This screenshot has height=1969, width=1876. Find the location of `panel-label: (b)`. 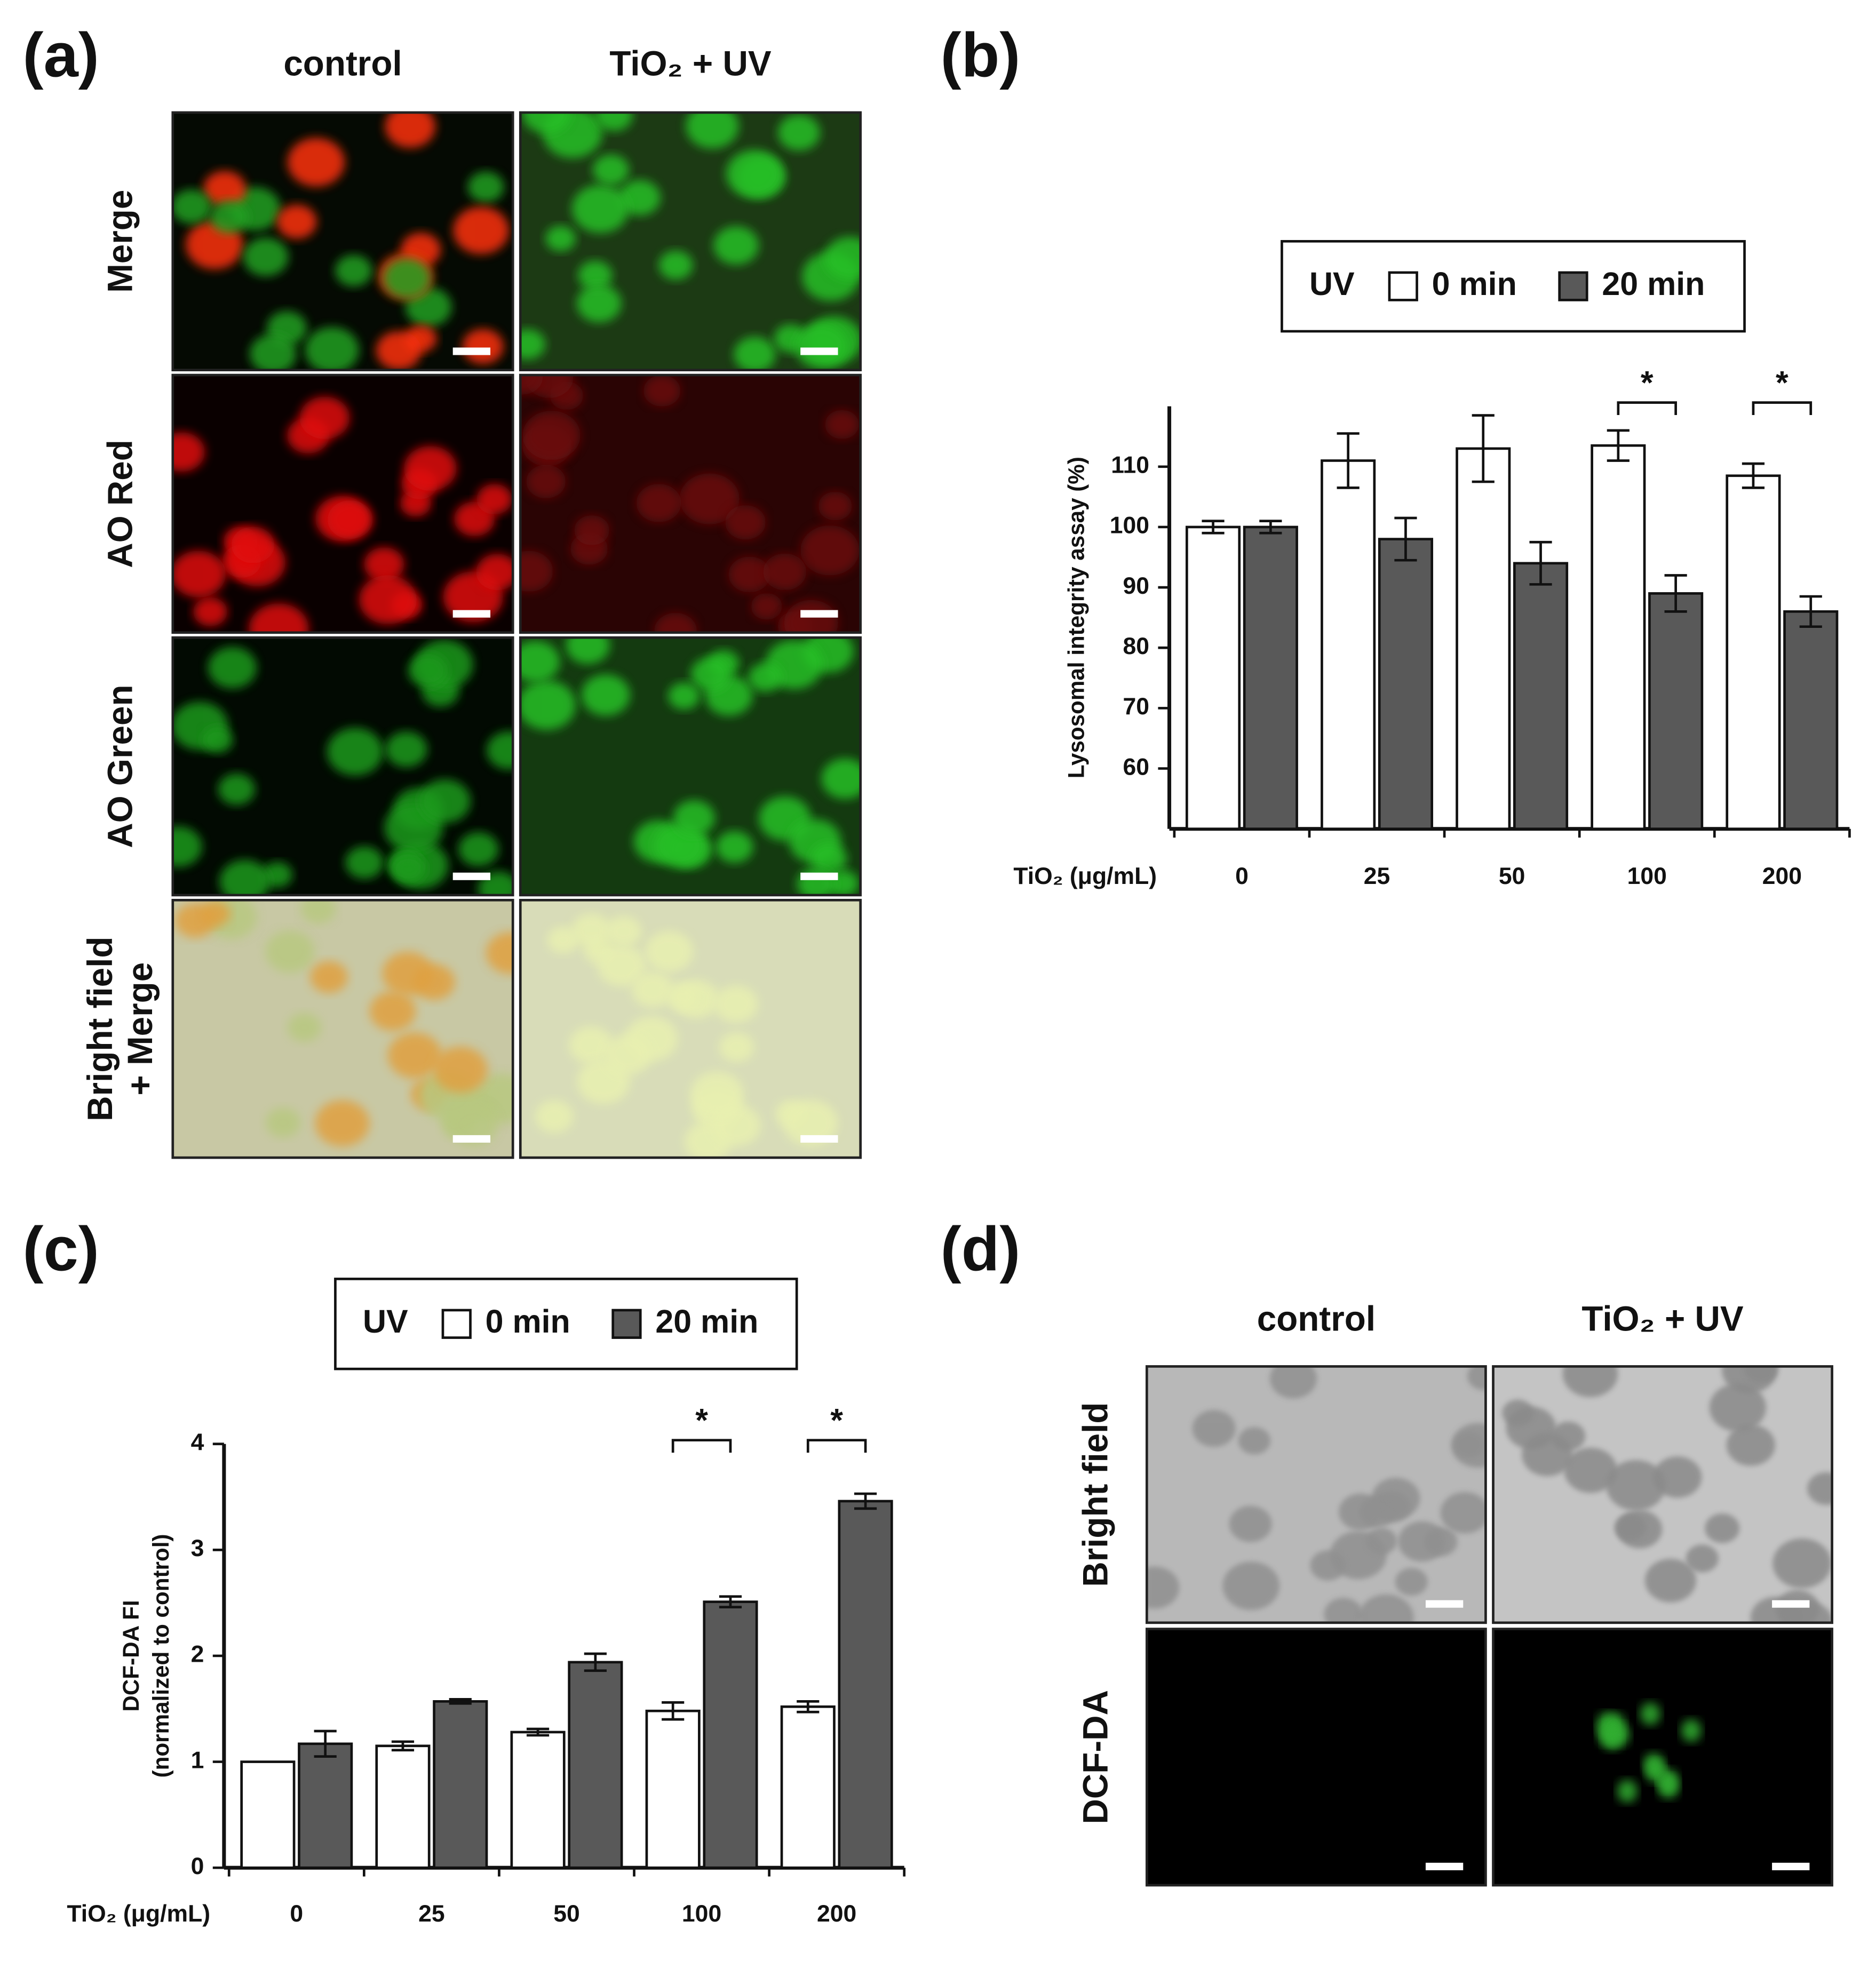

panel-label: (b) is located at coordinates (981, 55).